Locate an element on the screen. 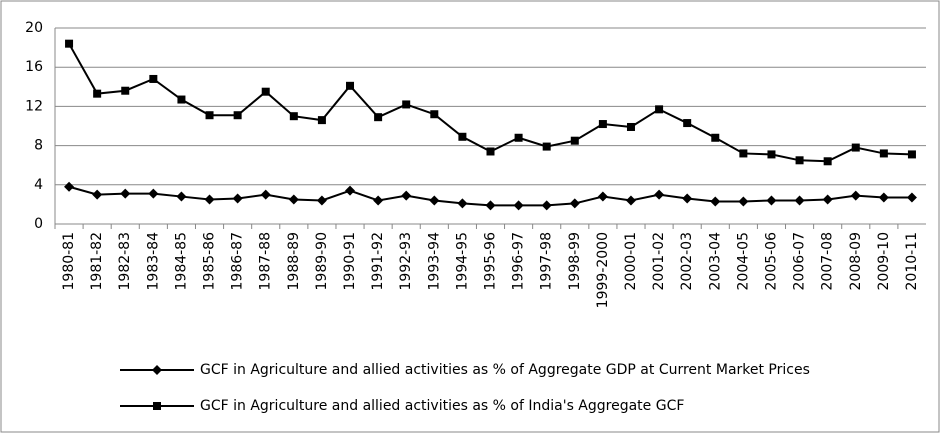  y-tick-label: 8 is located at coordinates (38, 146).